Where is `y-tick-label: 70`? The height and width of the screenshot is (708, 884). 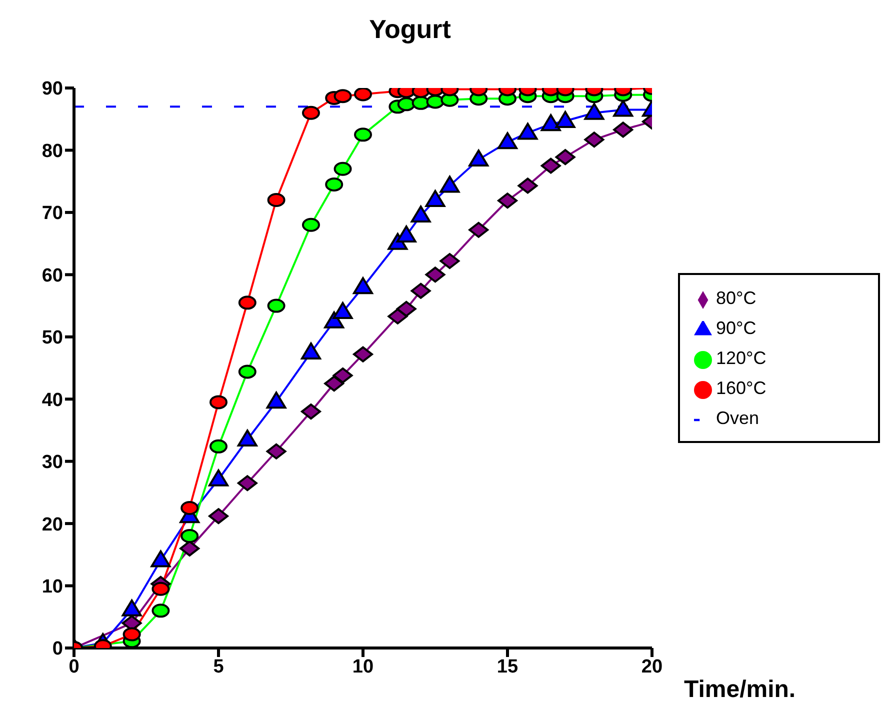
y-tick-label: 70 is located at coordinates (52, 213).